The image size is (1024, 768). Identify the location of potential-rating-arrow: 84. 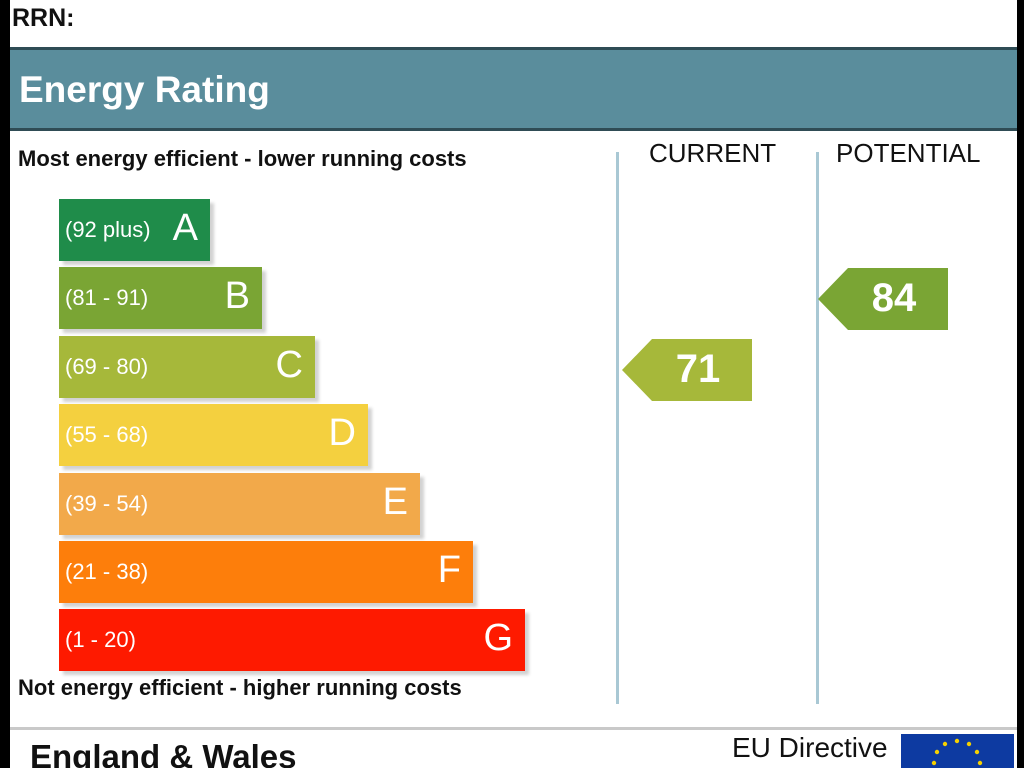
(883, 299).